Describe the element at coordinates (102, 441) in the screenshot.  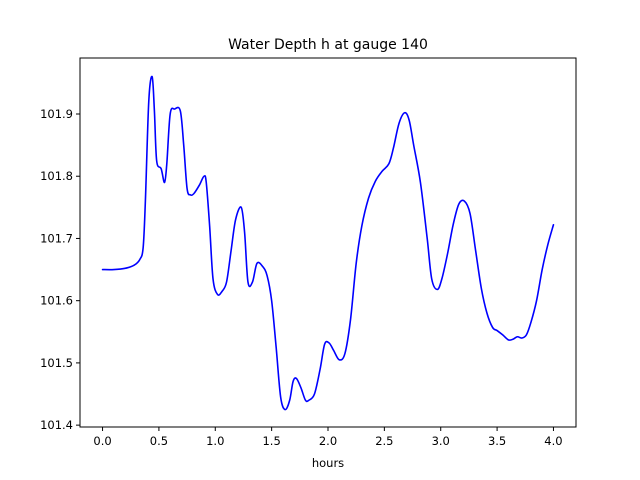
I see `x-tick-label: 0.0` at that location.